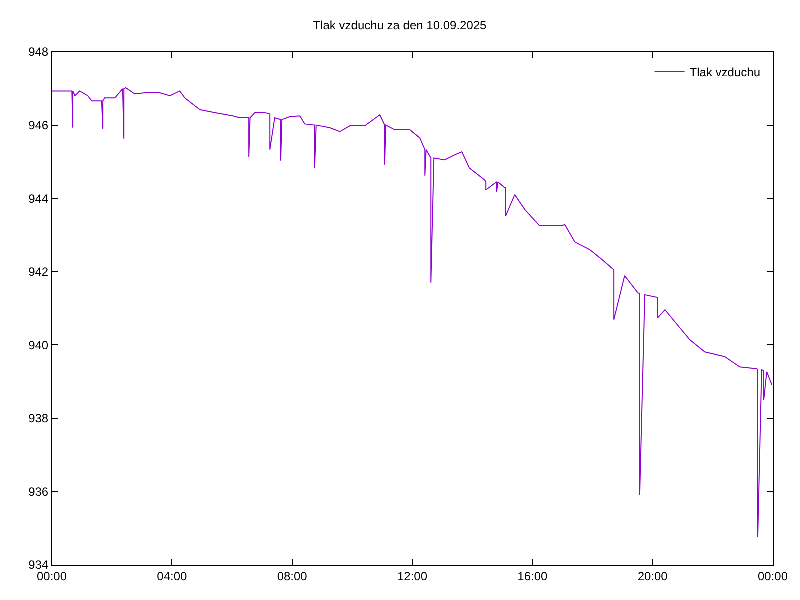 This screenshot has height=600, width=800. What do you see at coordinates (400, 25) in the screenshot?
I see `chart-title: Tlak vzduchu za den 10.09.2025` at bounding box center [400, 25].